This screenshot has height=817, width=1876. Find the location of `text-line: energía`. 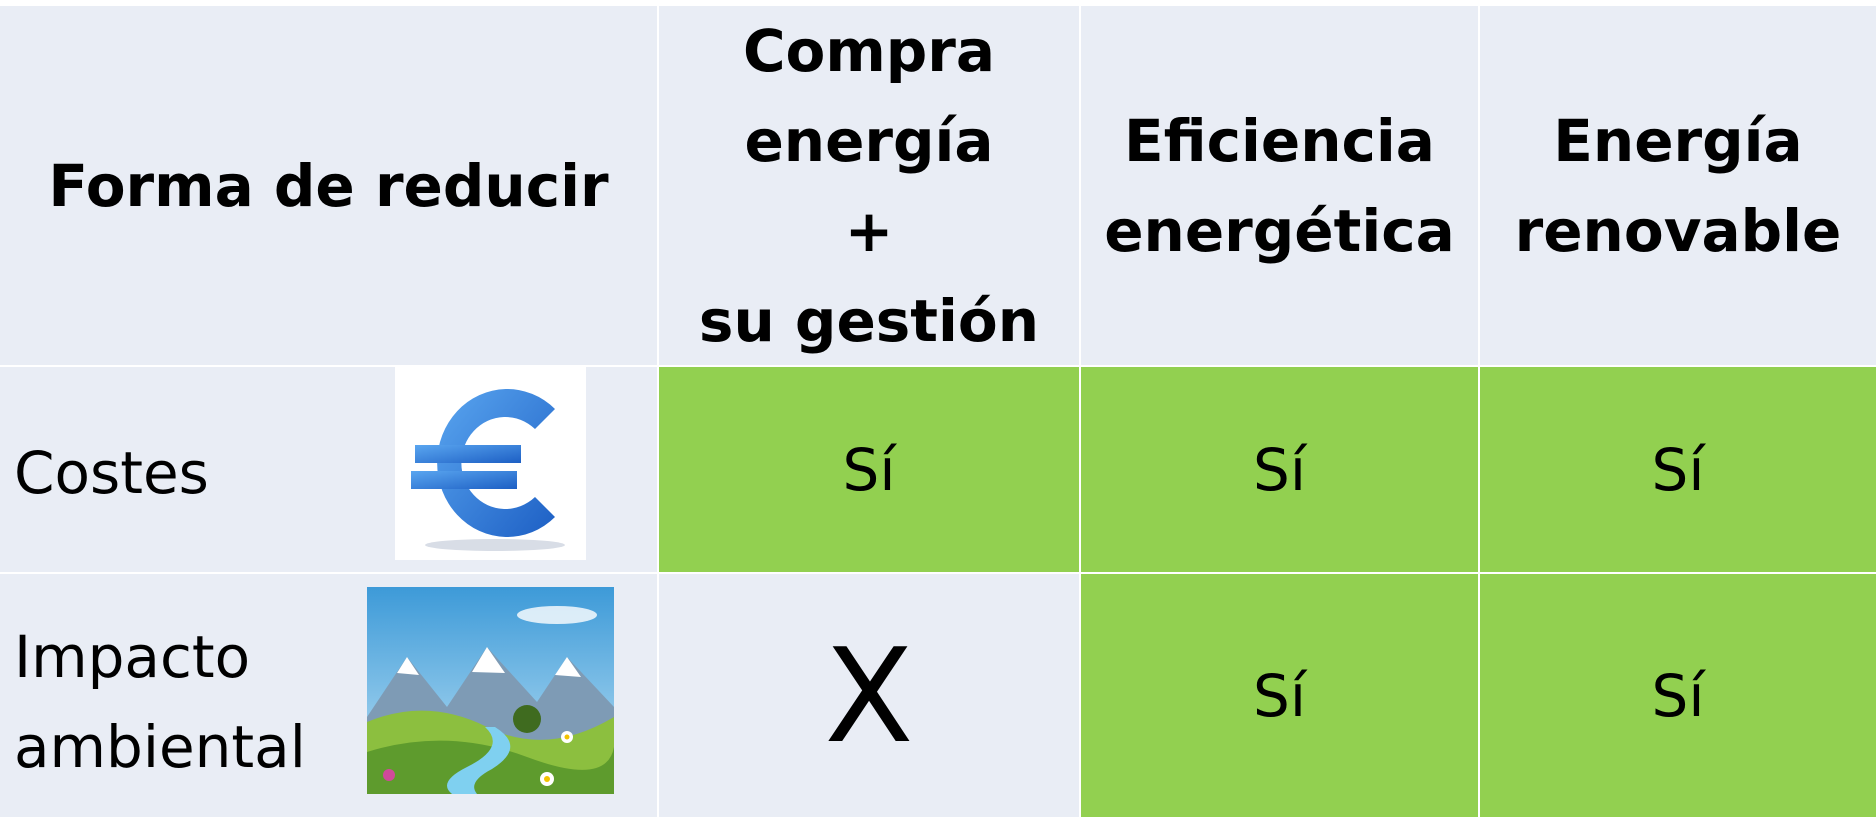

text-line: energía is located at coordinates (869, 140).